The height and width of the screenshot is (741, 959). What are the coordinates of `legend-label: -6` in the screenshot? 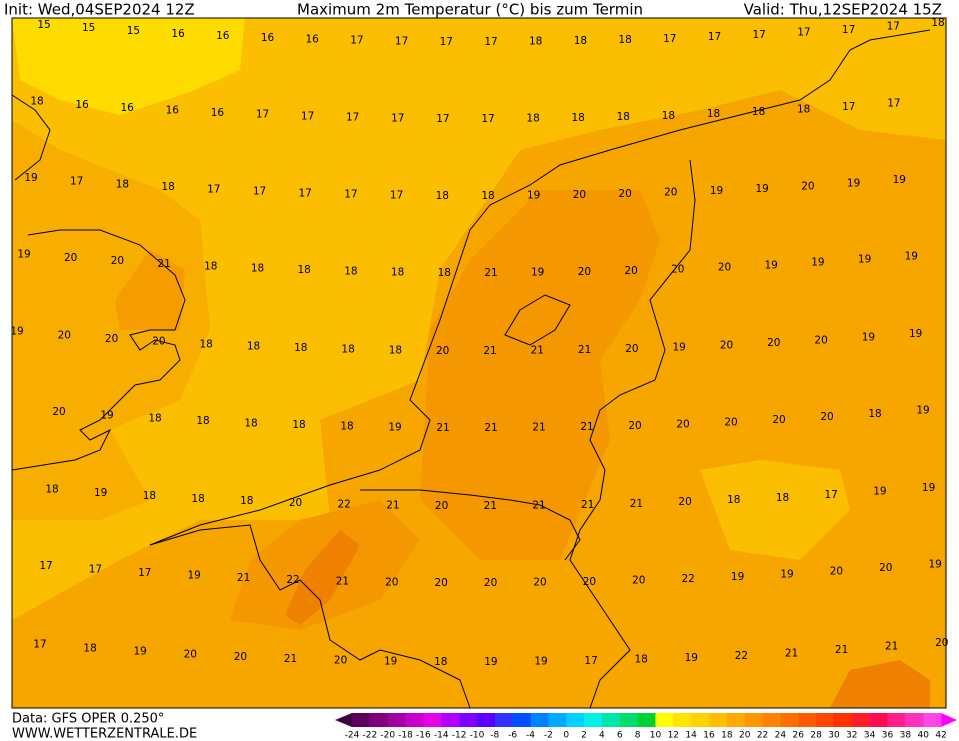 It's located at (512, 736).